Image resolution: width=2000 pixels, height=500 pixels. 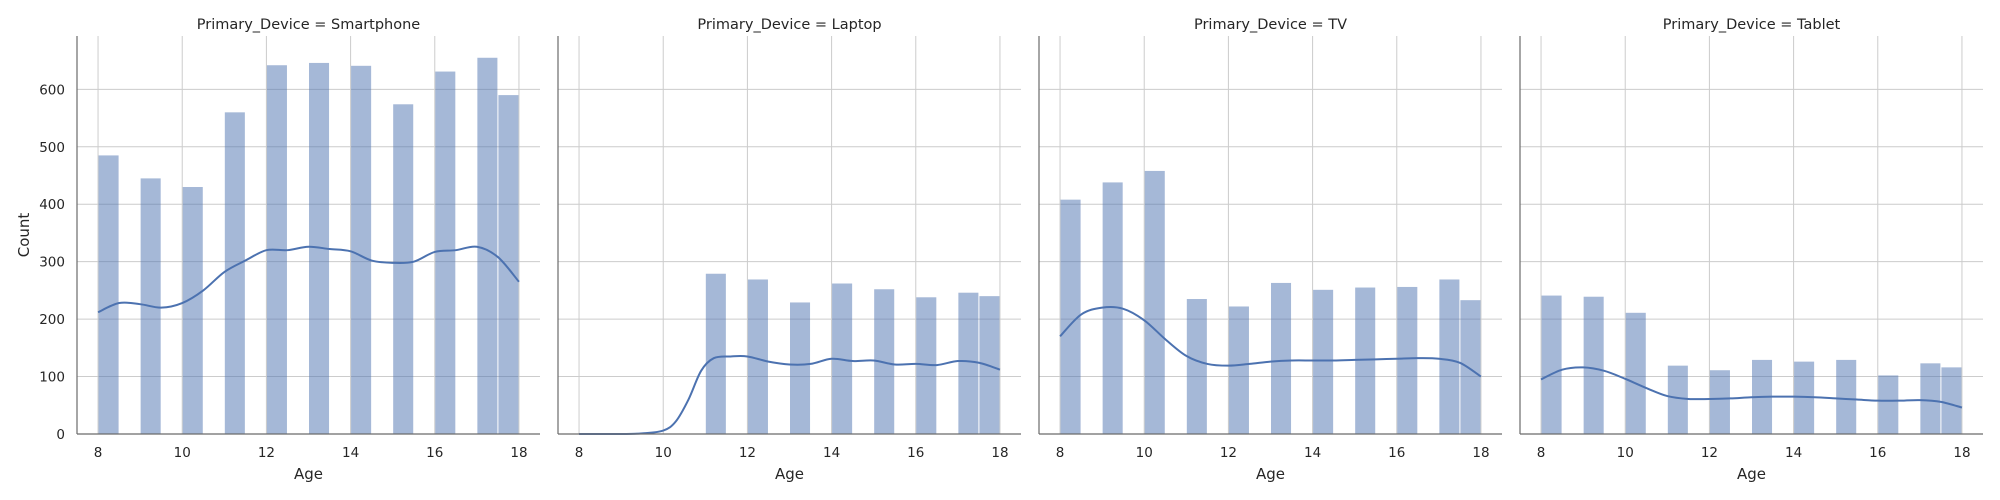 I want to click on y-tick-label: 500, so click(x=52, y=148).